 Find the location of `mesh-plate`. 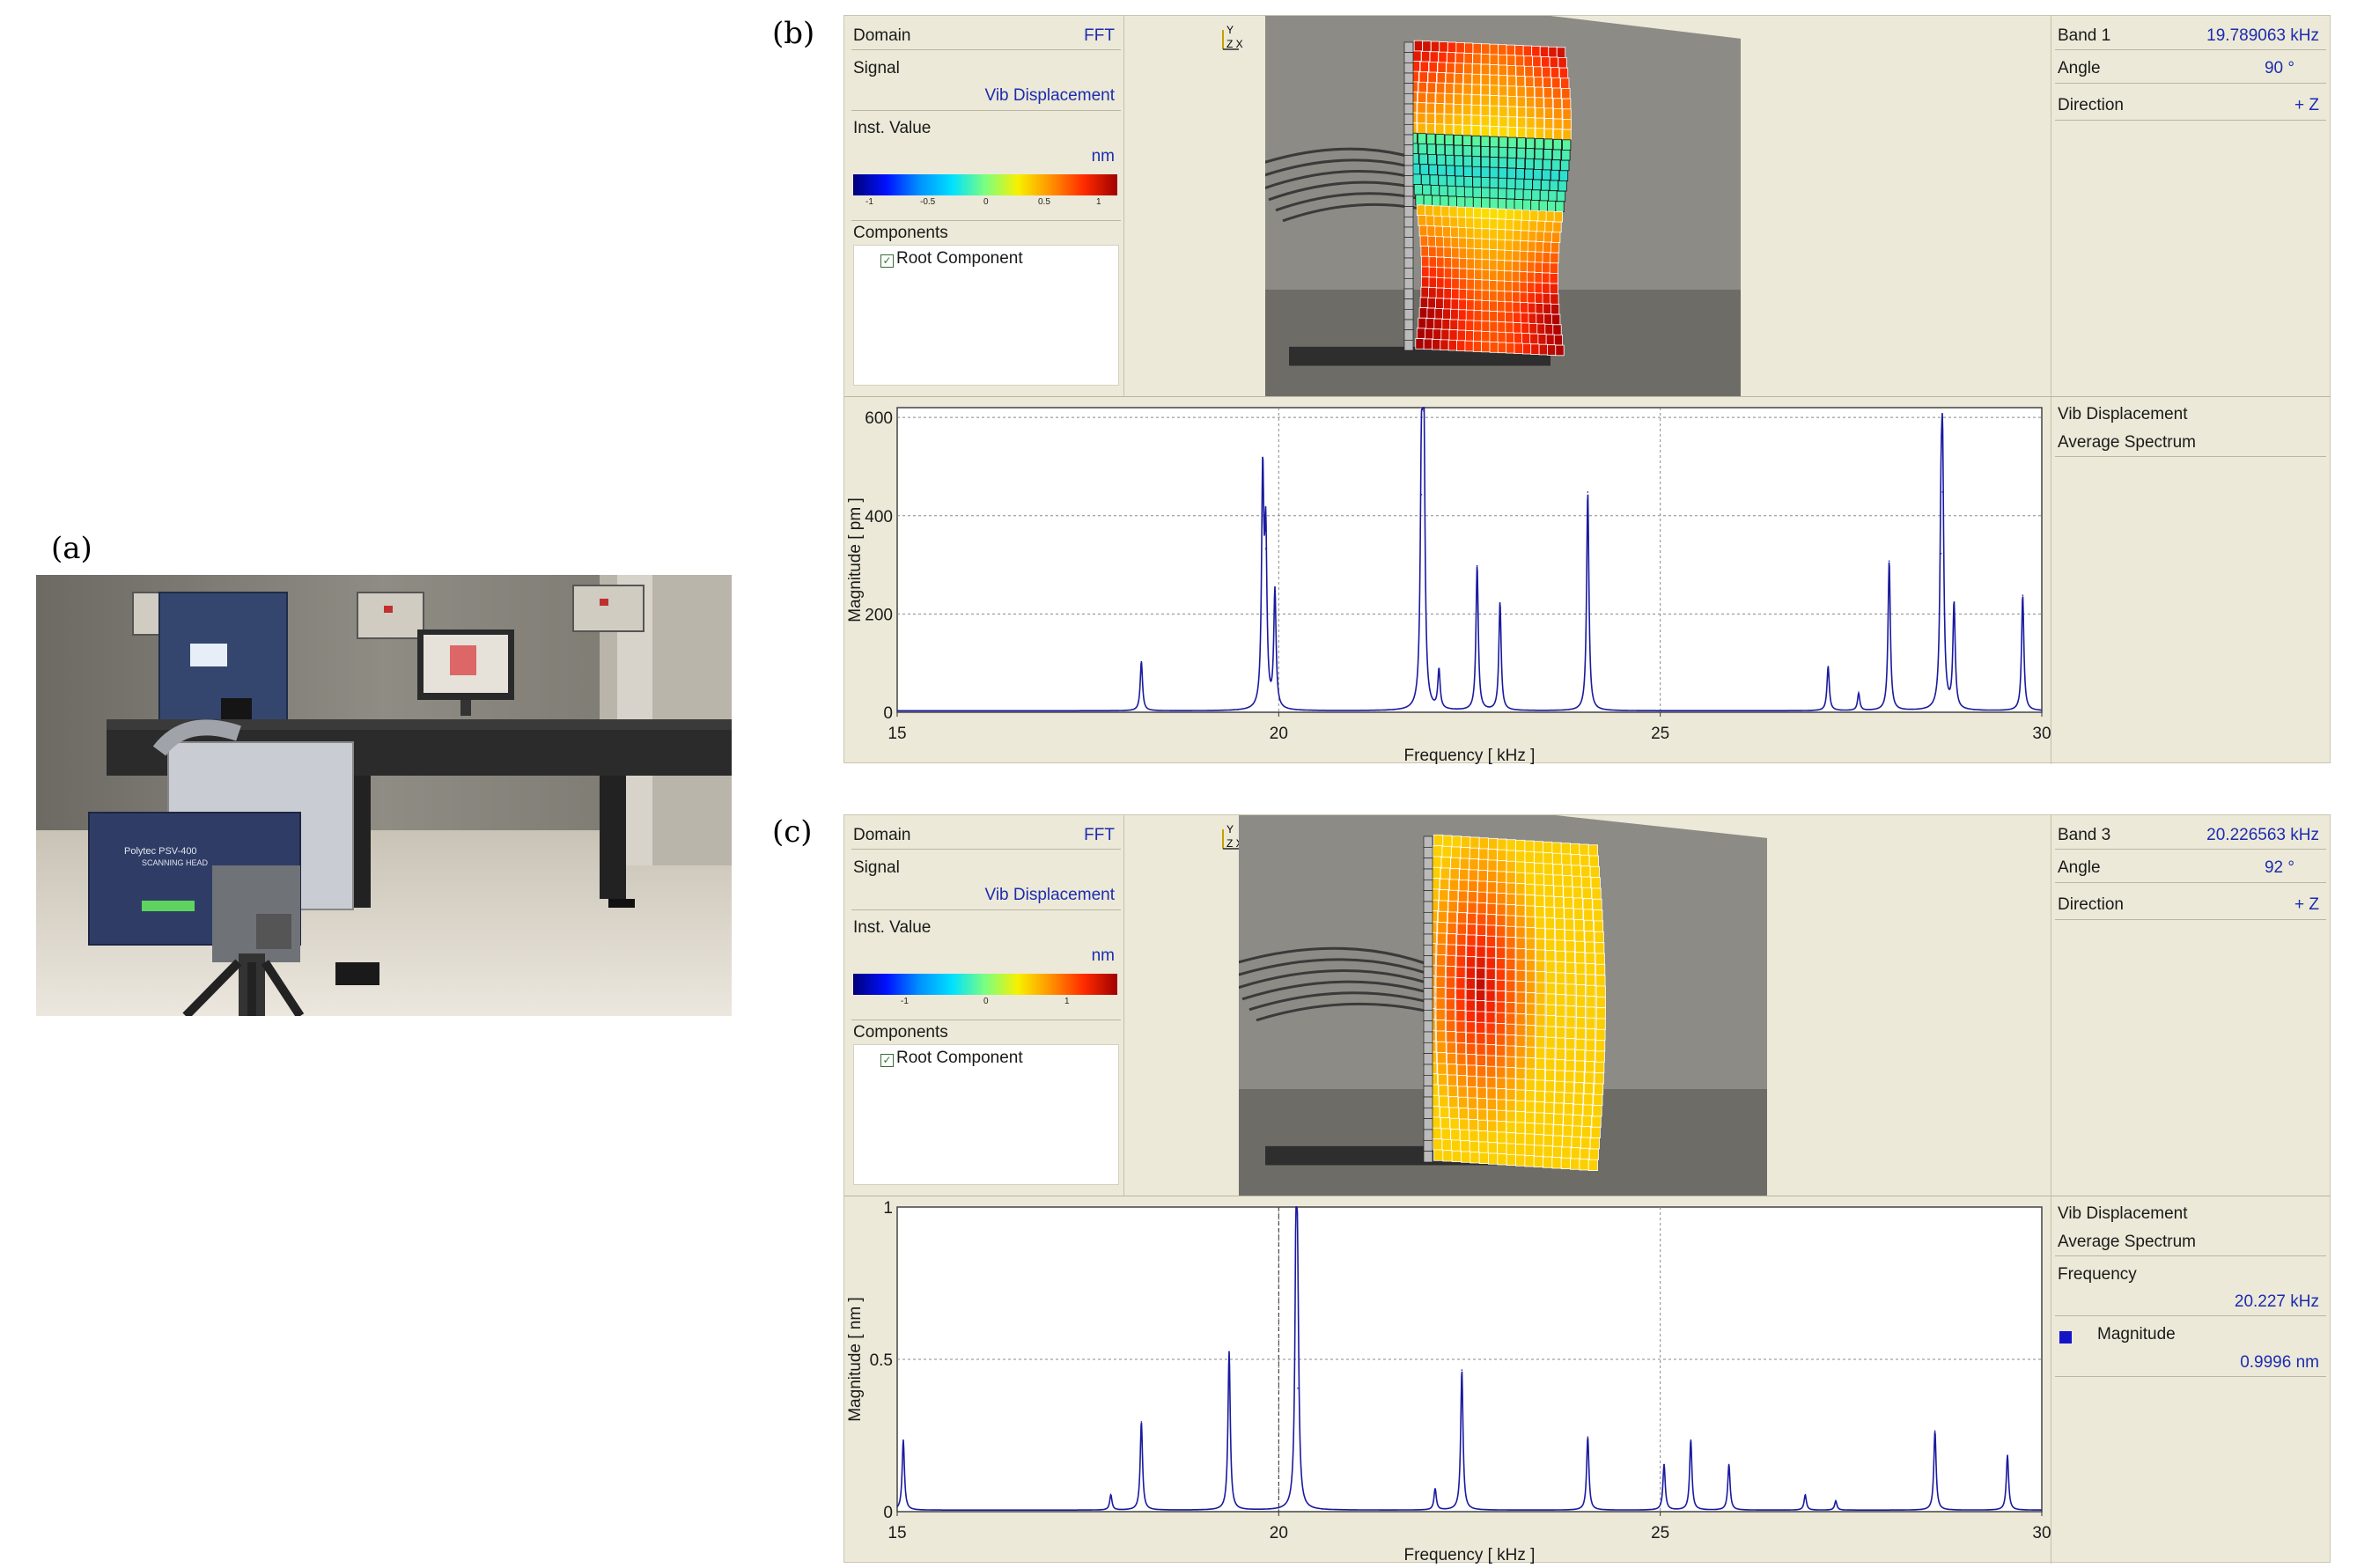

mesh-plate is located at coordinates (1515, 1002).